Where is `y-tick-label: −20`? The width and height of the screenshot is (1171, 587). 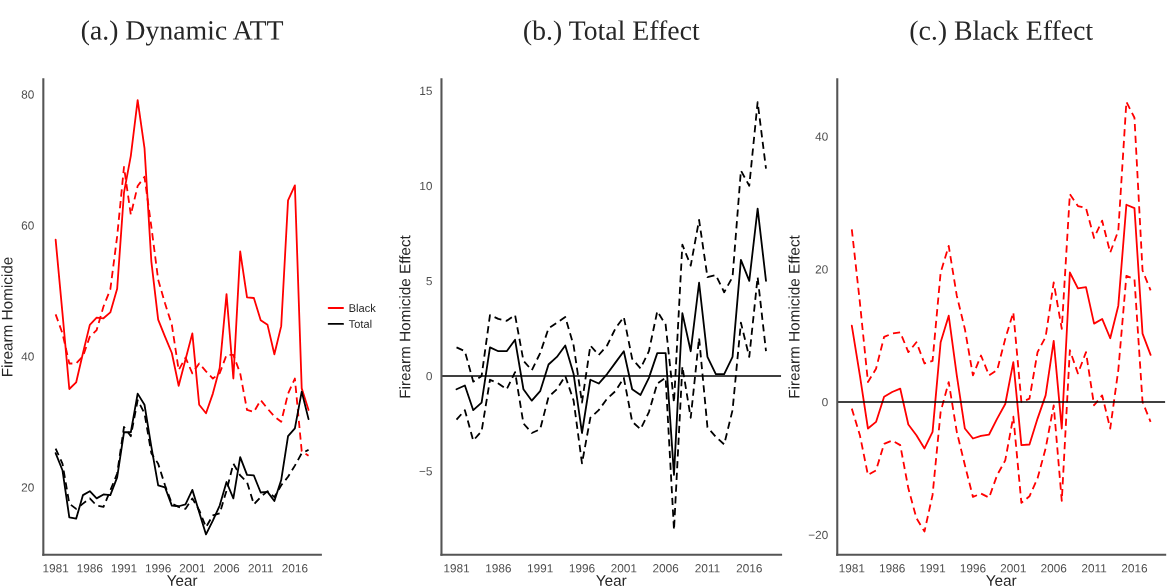
y-tick-label: −20 is located at coordinates (818, 535).